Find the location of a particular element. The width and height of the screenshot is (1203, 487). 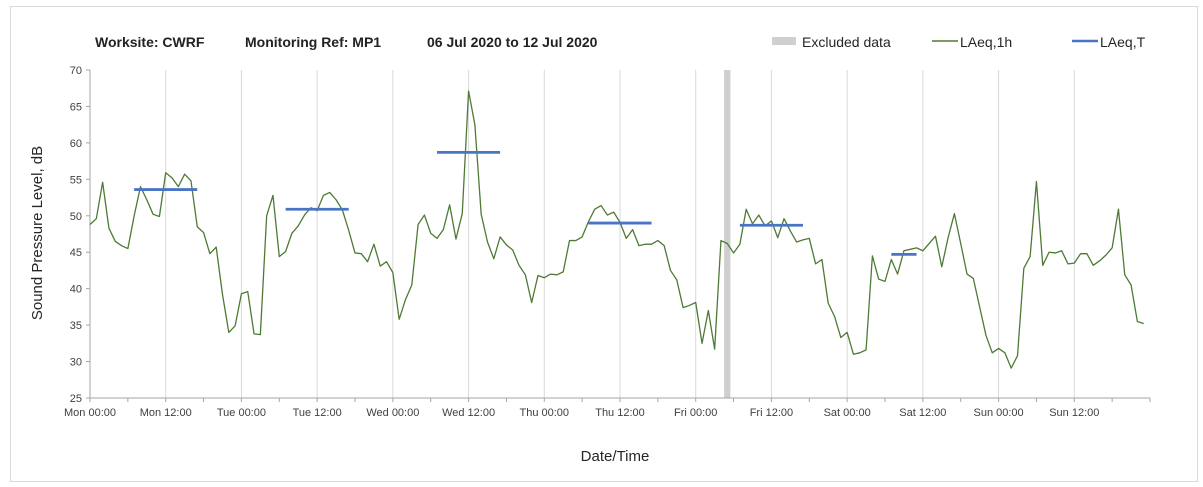

x-tick-label: Sun 12:00 is located at coordinates (1074, 413).